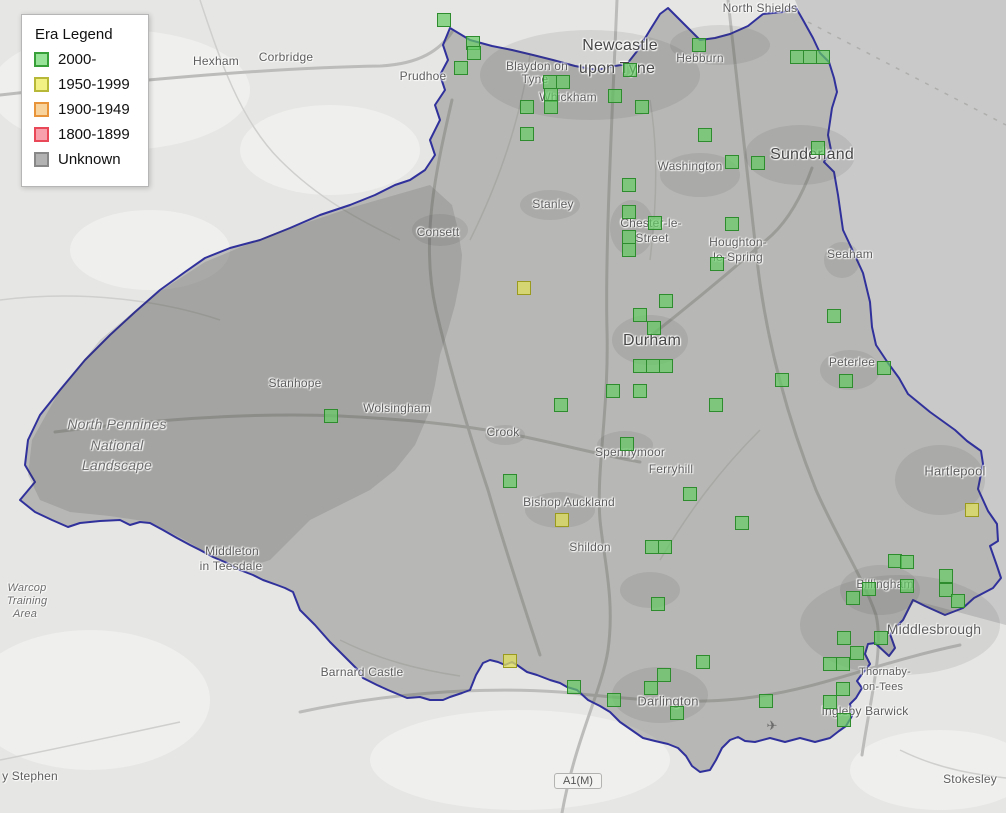  I want to click on road-shield-a1m: A1(M), so click(578, 781).